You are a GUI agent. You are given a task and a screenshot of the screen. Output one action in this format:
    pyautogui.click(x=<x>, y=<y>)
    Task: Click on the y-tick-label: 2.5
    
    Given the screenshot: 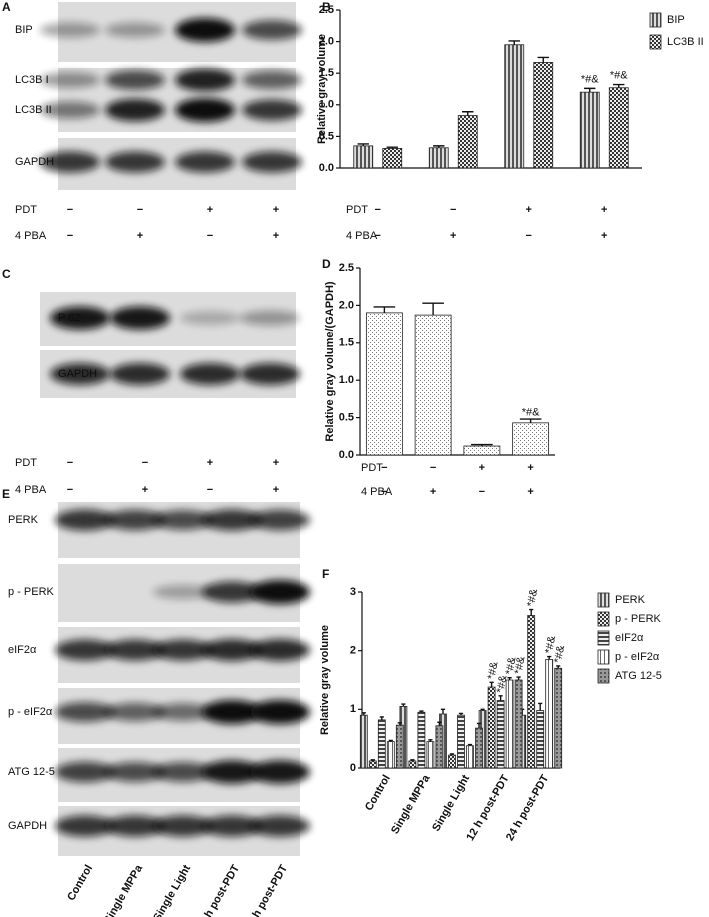 What is the action you would take?
    pyautogui.click(x=346, y=268)
    